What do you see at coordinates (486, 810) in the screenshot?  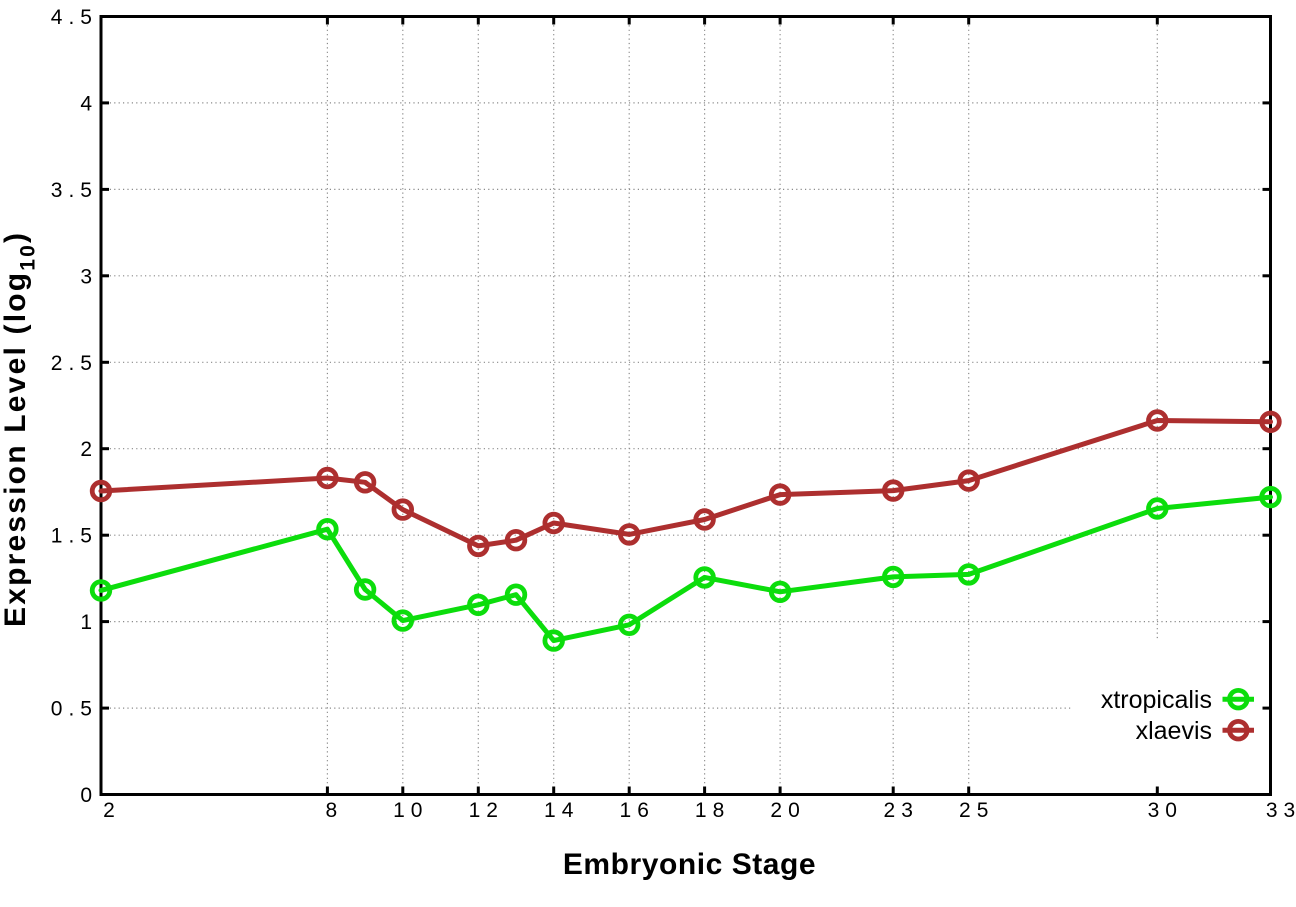 I see `svg-text: 12` at bounding box center [486, 810].